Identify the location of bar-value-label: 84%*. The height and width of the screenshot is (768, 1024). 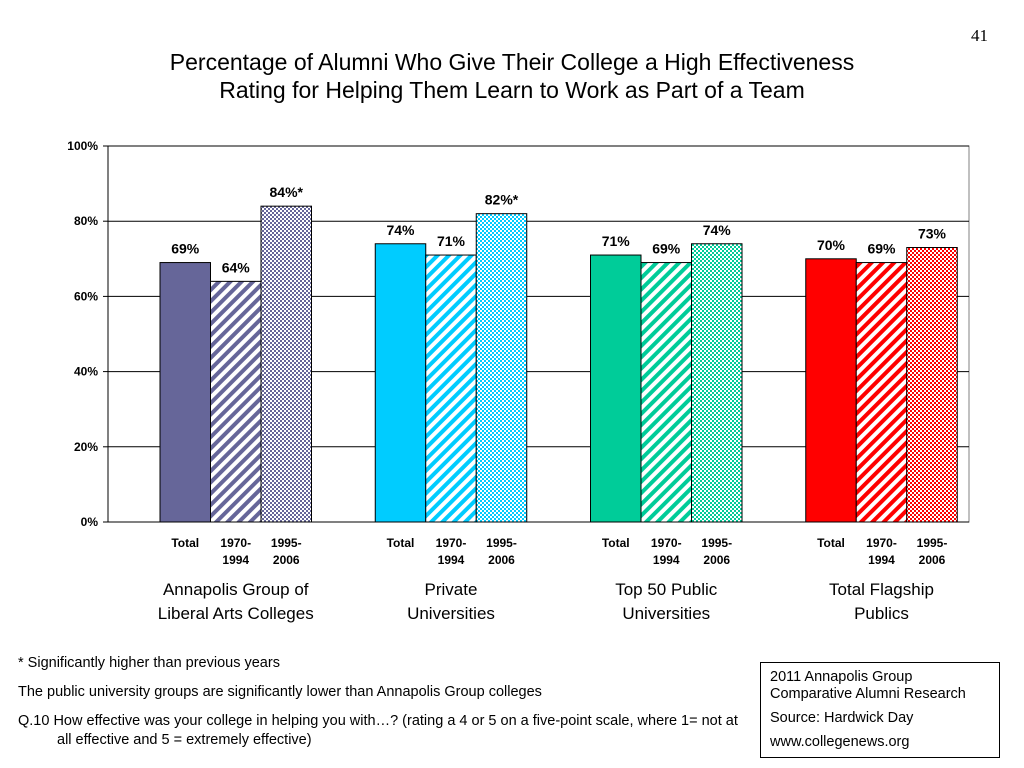
(287, 192).